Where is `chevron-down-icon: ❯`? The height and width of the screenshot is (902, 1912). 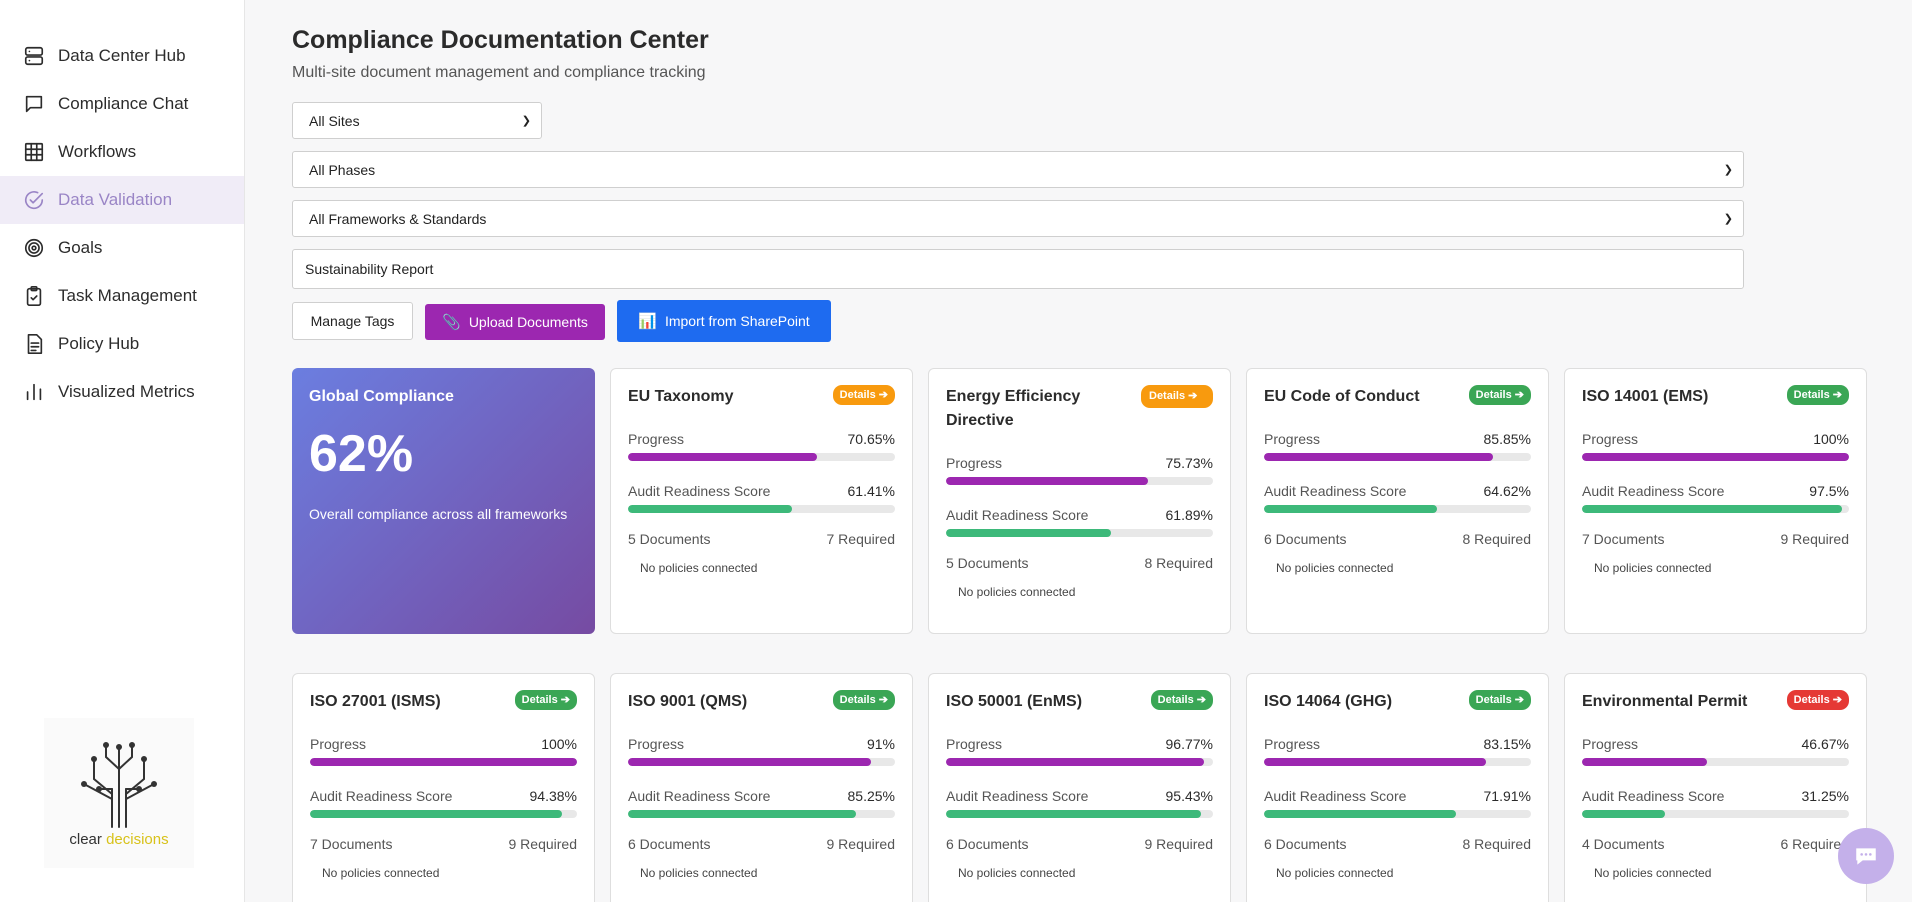
chevron-down-icon: ❯ is located at coordinates (526, 121).